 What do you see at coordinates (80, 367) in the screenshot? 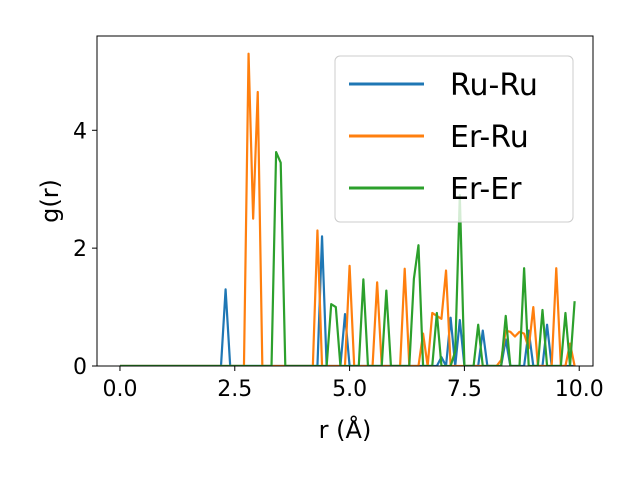
I see `y-tick-label: 0` at bounding box center [80, 367].